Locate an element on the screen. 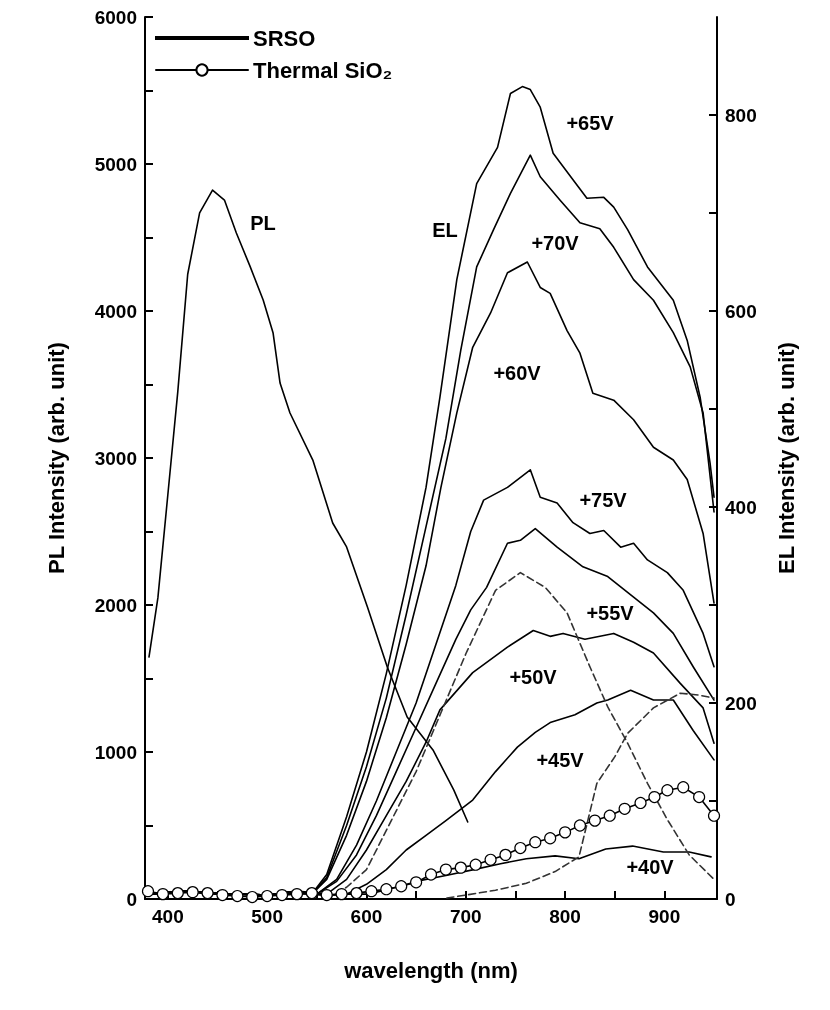 This screenshot has width=830, height=1010. x-tick-label: 800 is located at coordinates (565, 916).